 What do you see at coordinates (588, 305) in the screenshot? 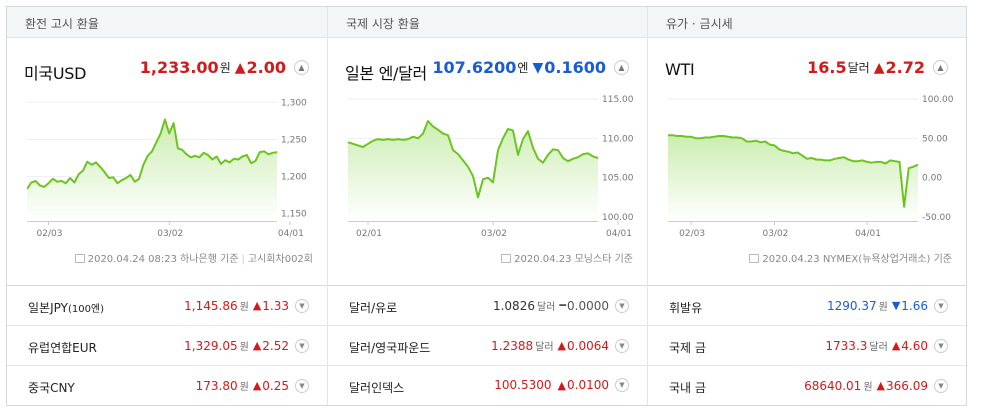
I see `sub-quote-change: 0.0000` at bounding box center [588, 305].